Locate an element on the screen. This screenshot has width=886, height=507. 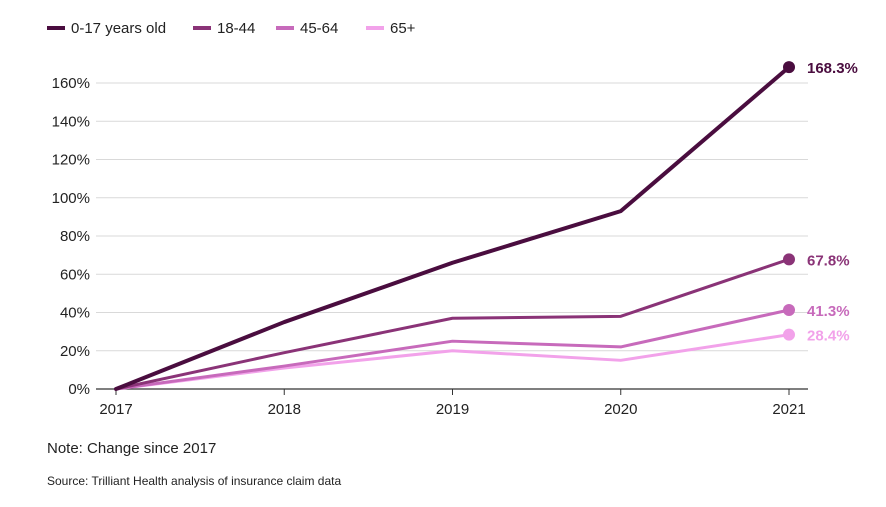
y-tick-label: 60% is located at coordinates (75, 274).